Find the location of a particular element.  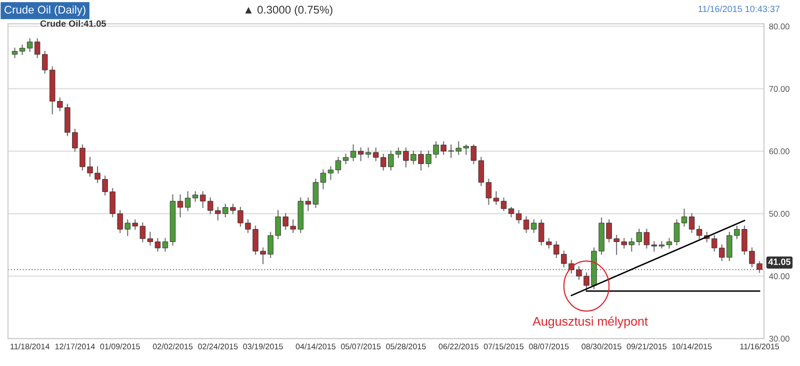

x-tick-label: 02/02/2015 is located at coordinates (172, 346).